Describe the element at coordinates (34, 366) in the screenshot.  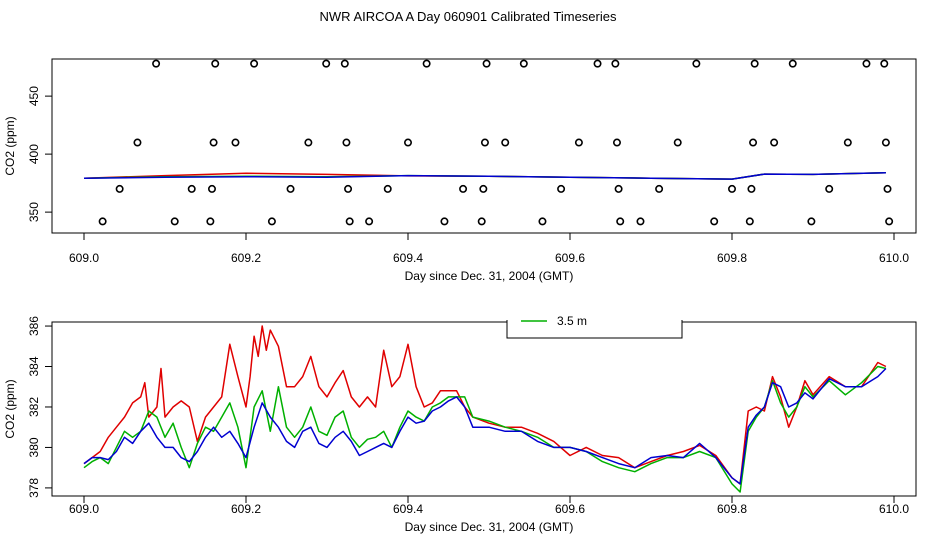
I see `y-tick-label: 384` at that location.